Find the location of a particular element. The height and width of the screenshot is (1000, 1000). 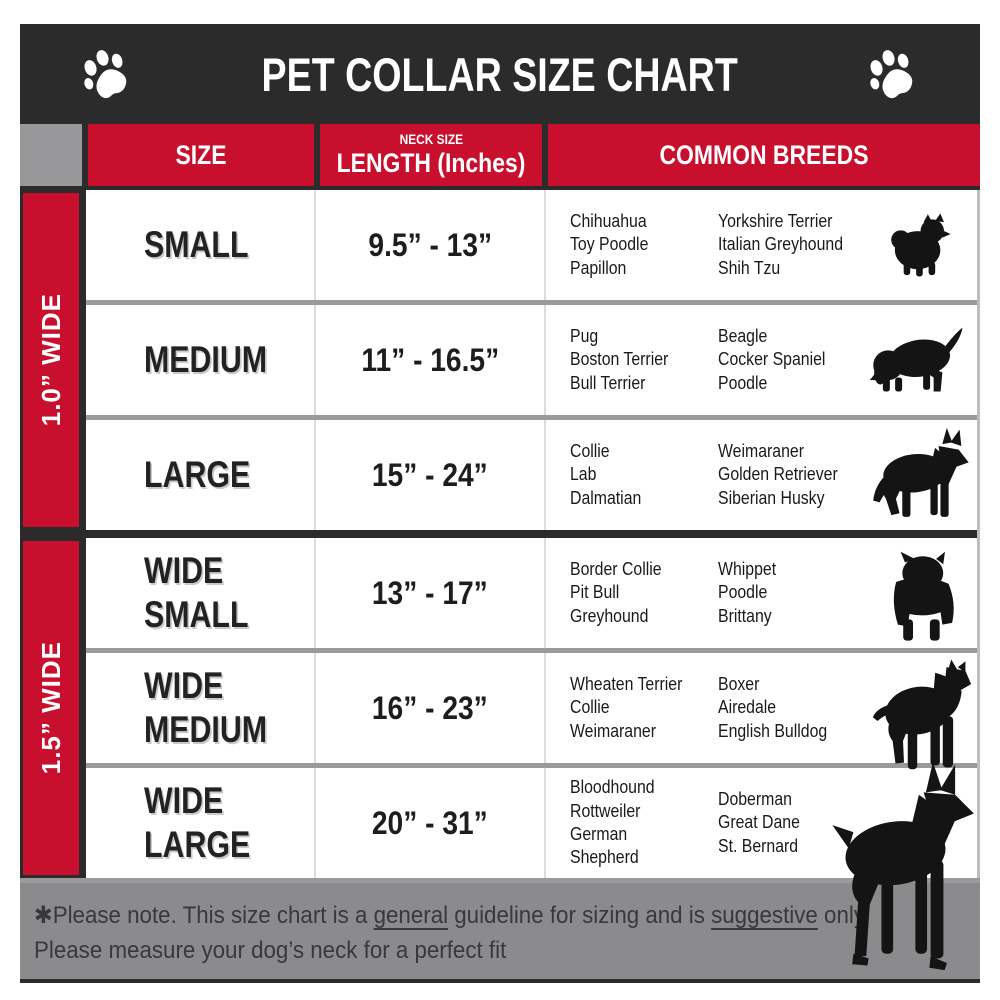

pomeranian-dog-icon is located at coordinates (922, 245).